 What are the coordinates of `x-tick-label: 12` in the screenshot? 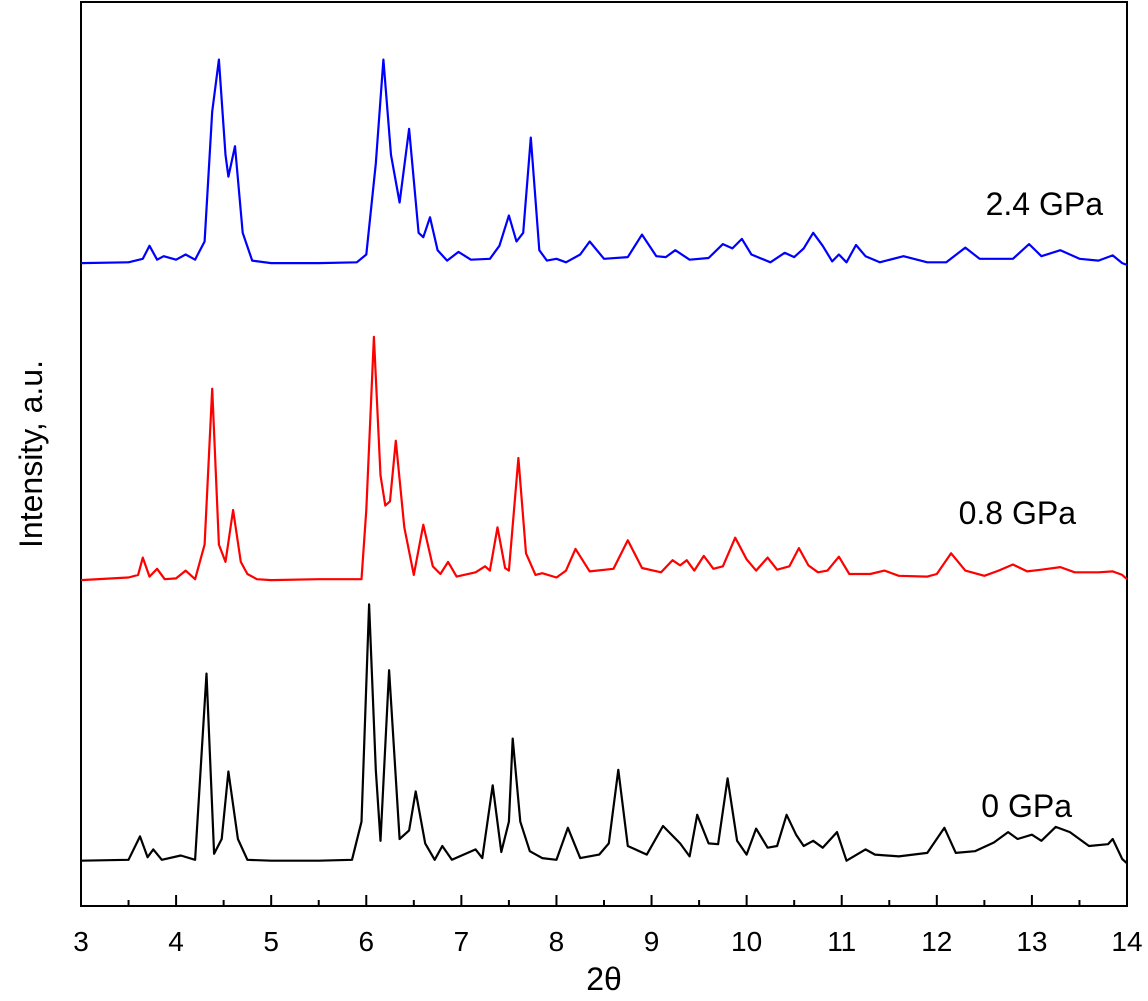 It's located at (936, 941).